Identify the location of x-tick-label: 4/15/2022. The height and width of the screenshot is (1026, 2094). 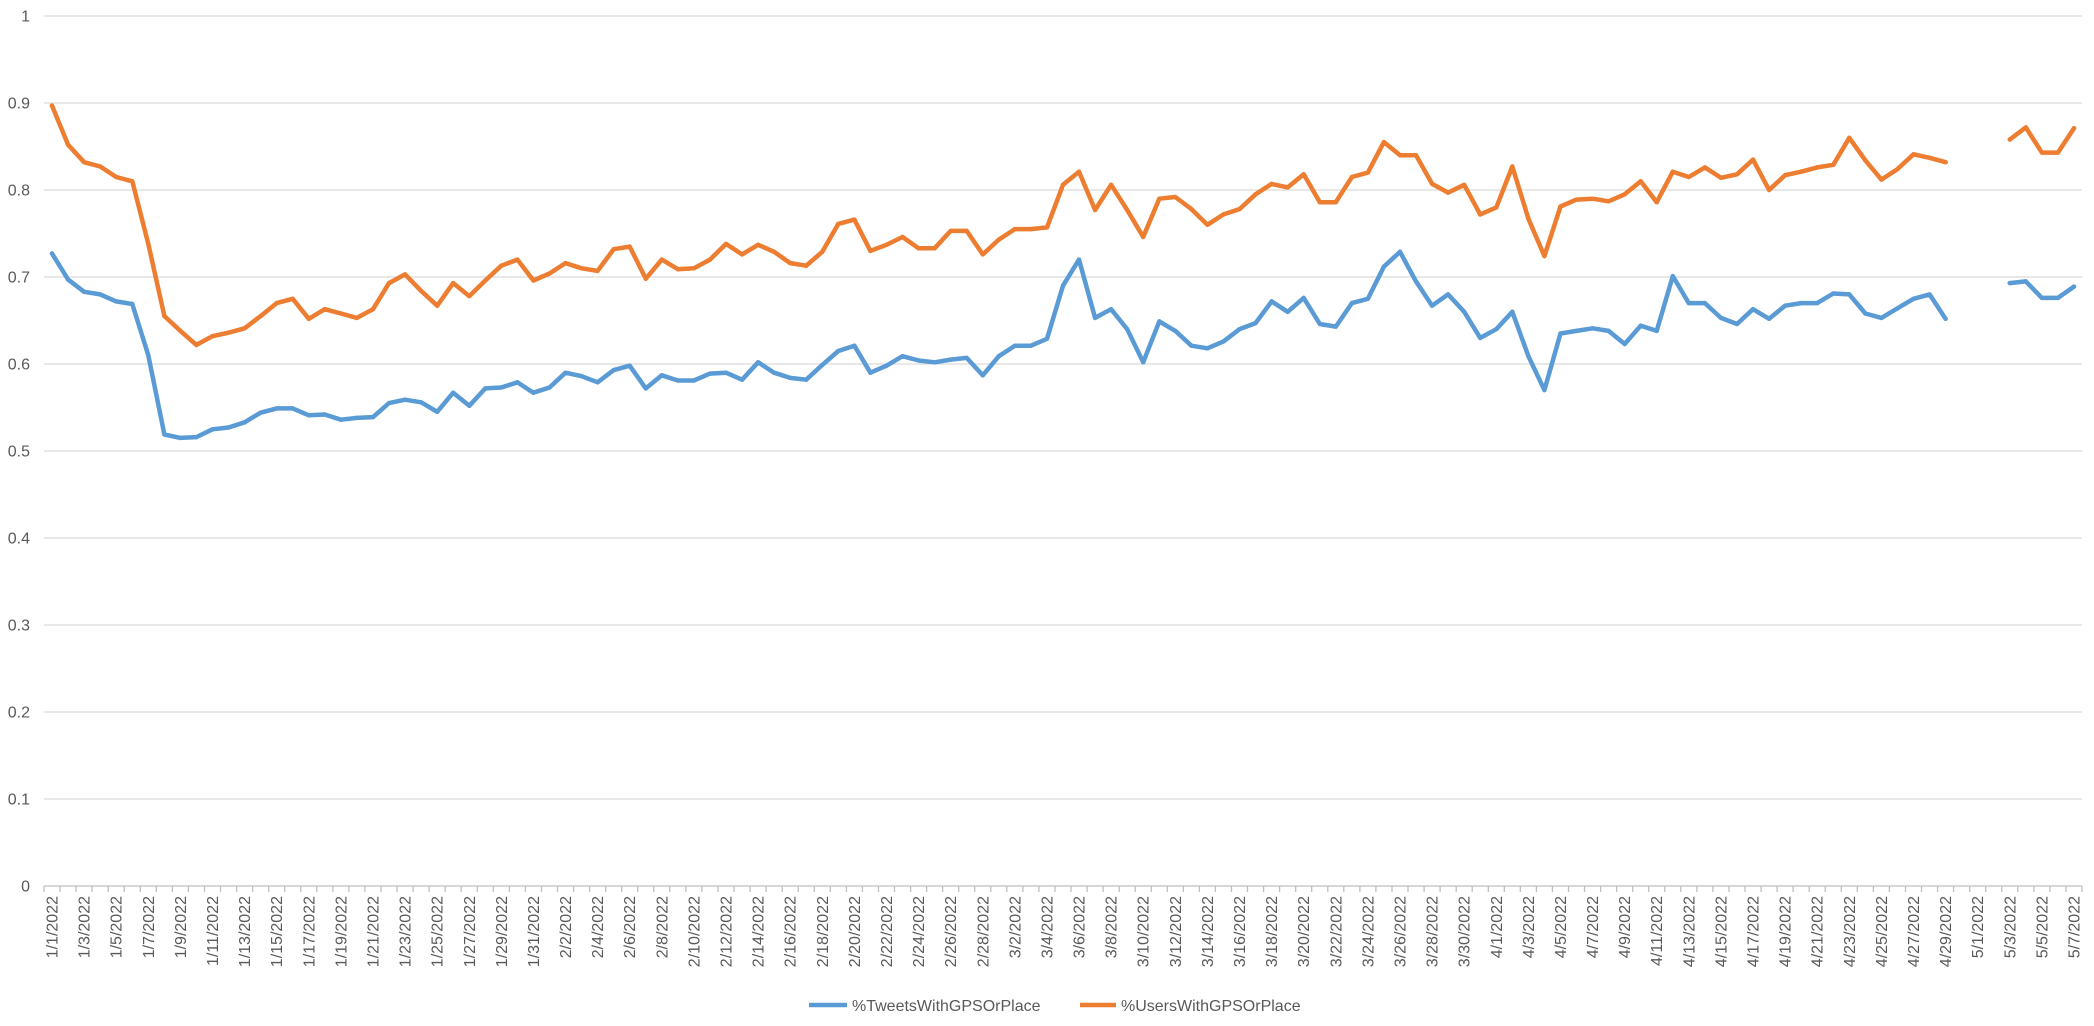
(1721, 931).